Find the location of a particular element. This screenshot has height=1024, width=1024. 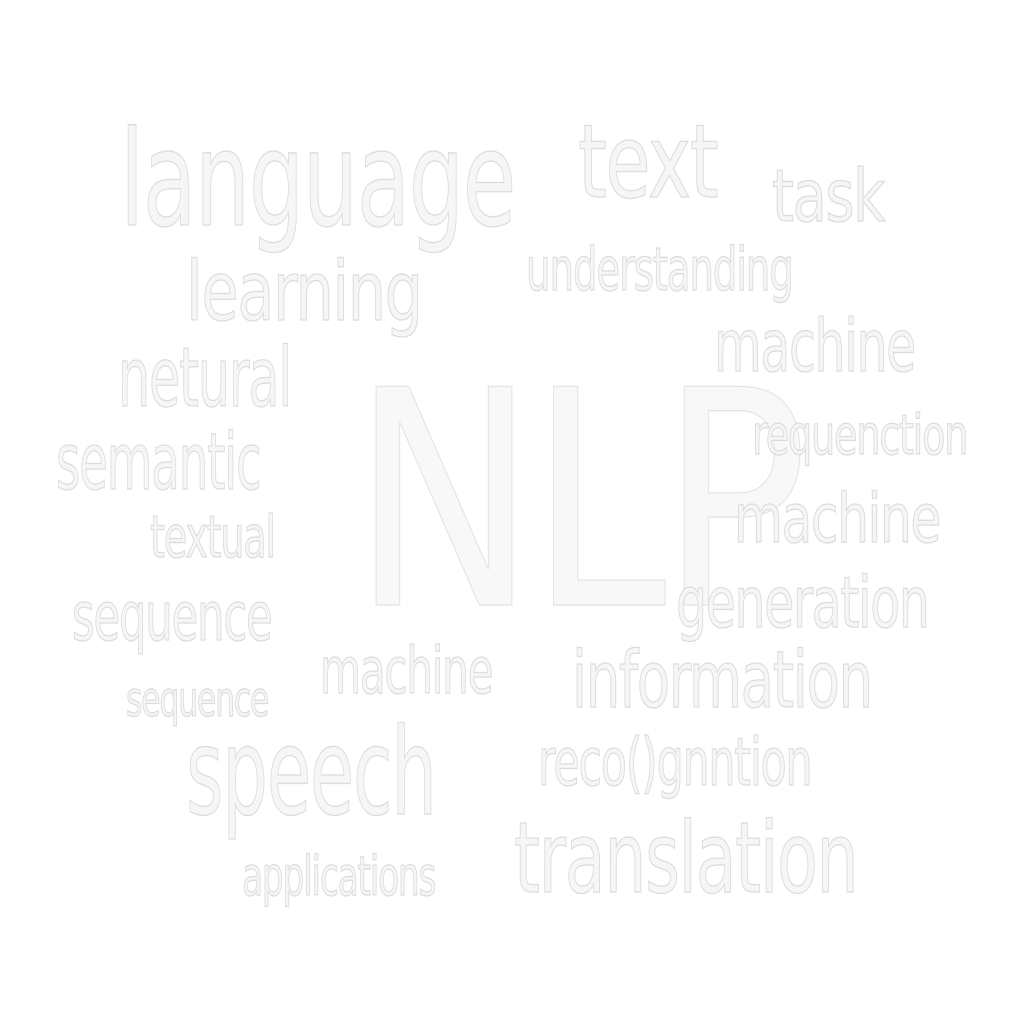

word-applications: applications is located at coordinates (339, 876).